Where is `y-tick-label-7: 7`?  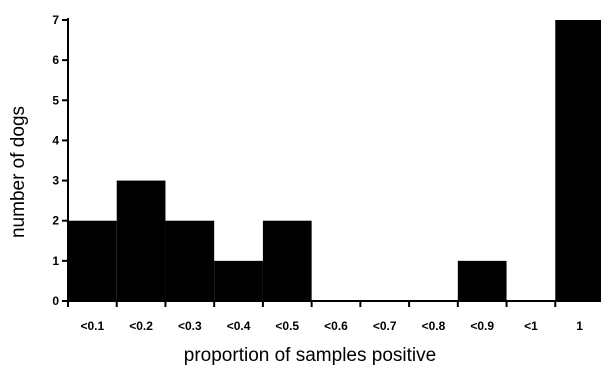
y-tick-label-7: 7 is located at coordinates (55, 20).